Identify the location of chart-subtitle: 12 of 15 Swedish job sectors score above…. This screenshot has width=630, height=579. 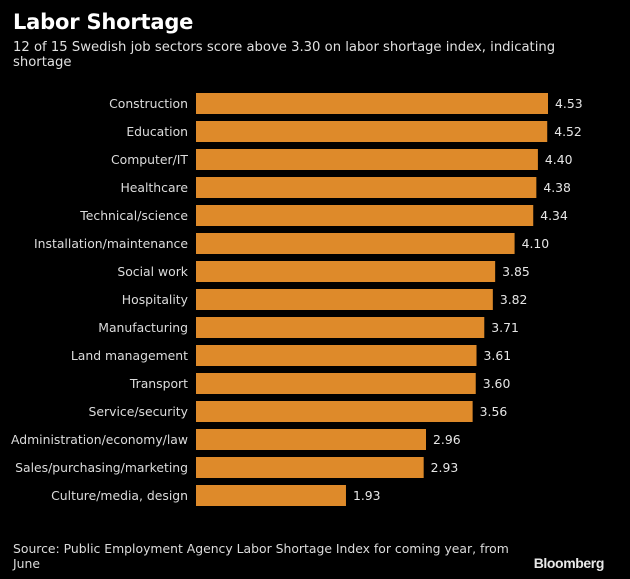
(284, 55).